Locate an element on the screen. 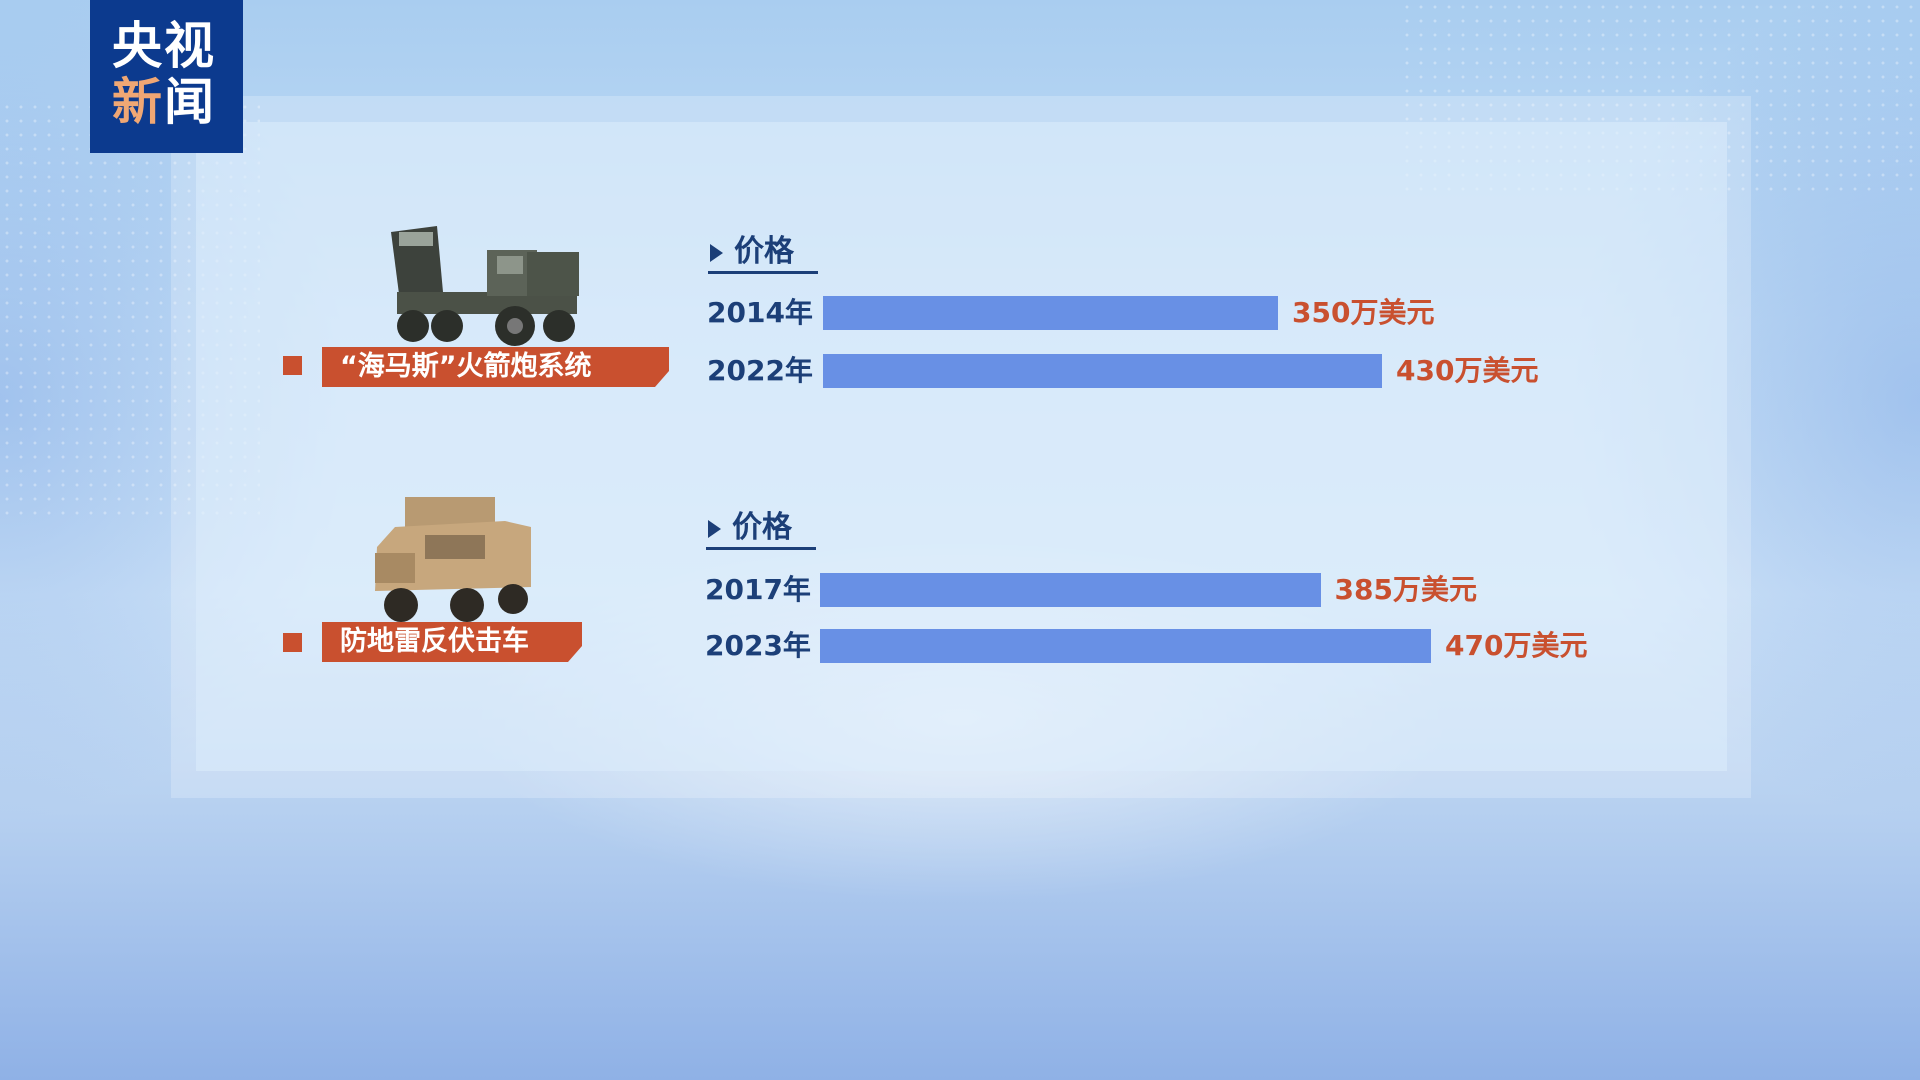  year-label: 2017年 is located at coordinates (758, 589).